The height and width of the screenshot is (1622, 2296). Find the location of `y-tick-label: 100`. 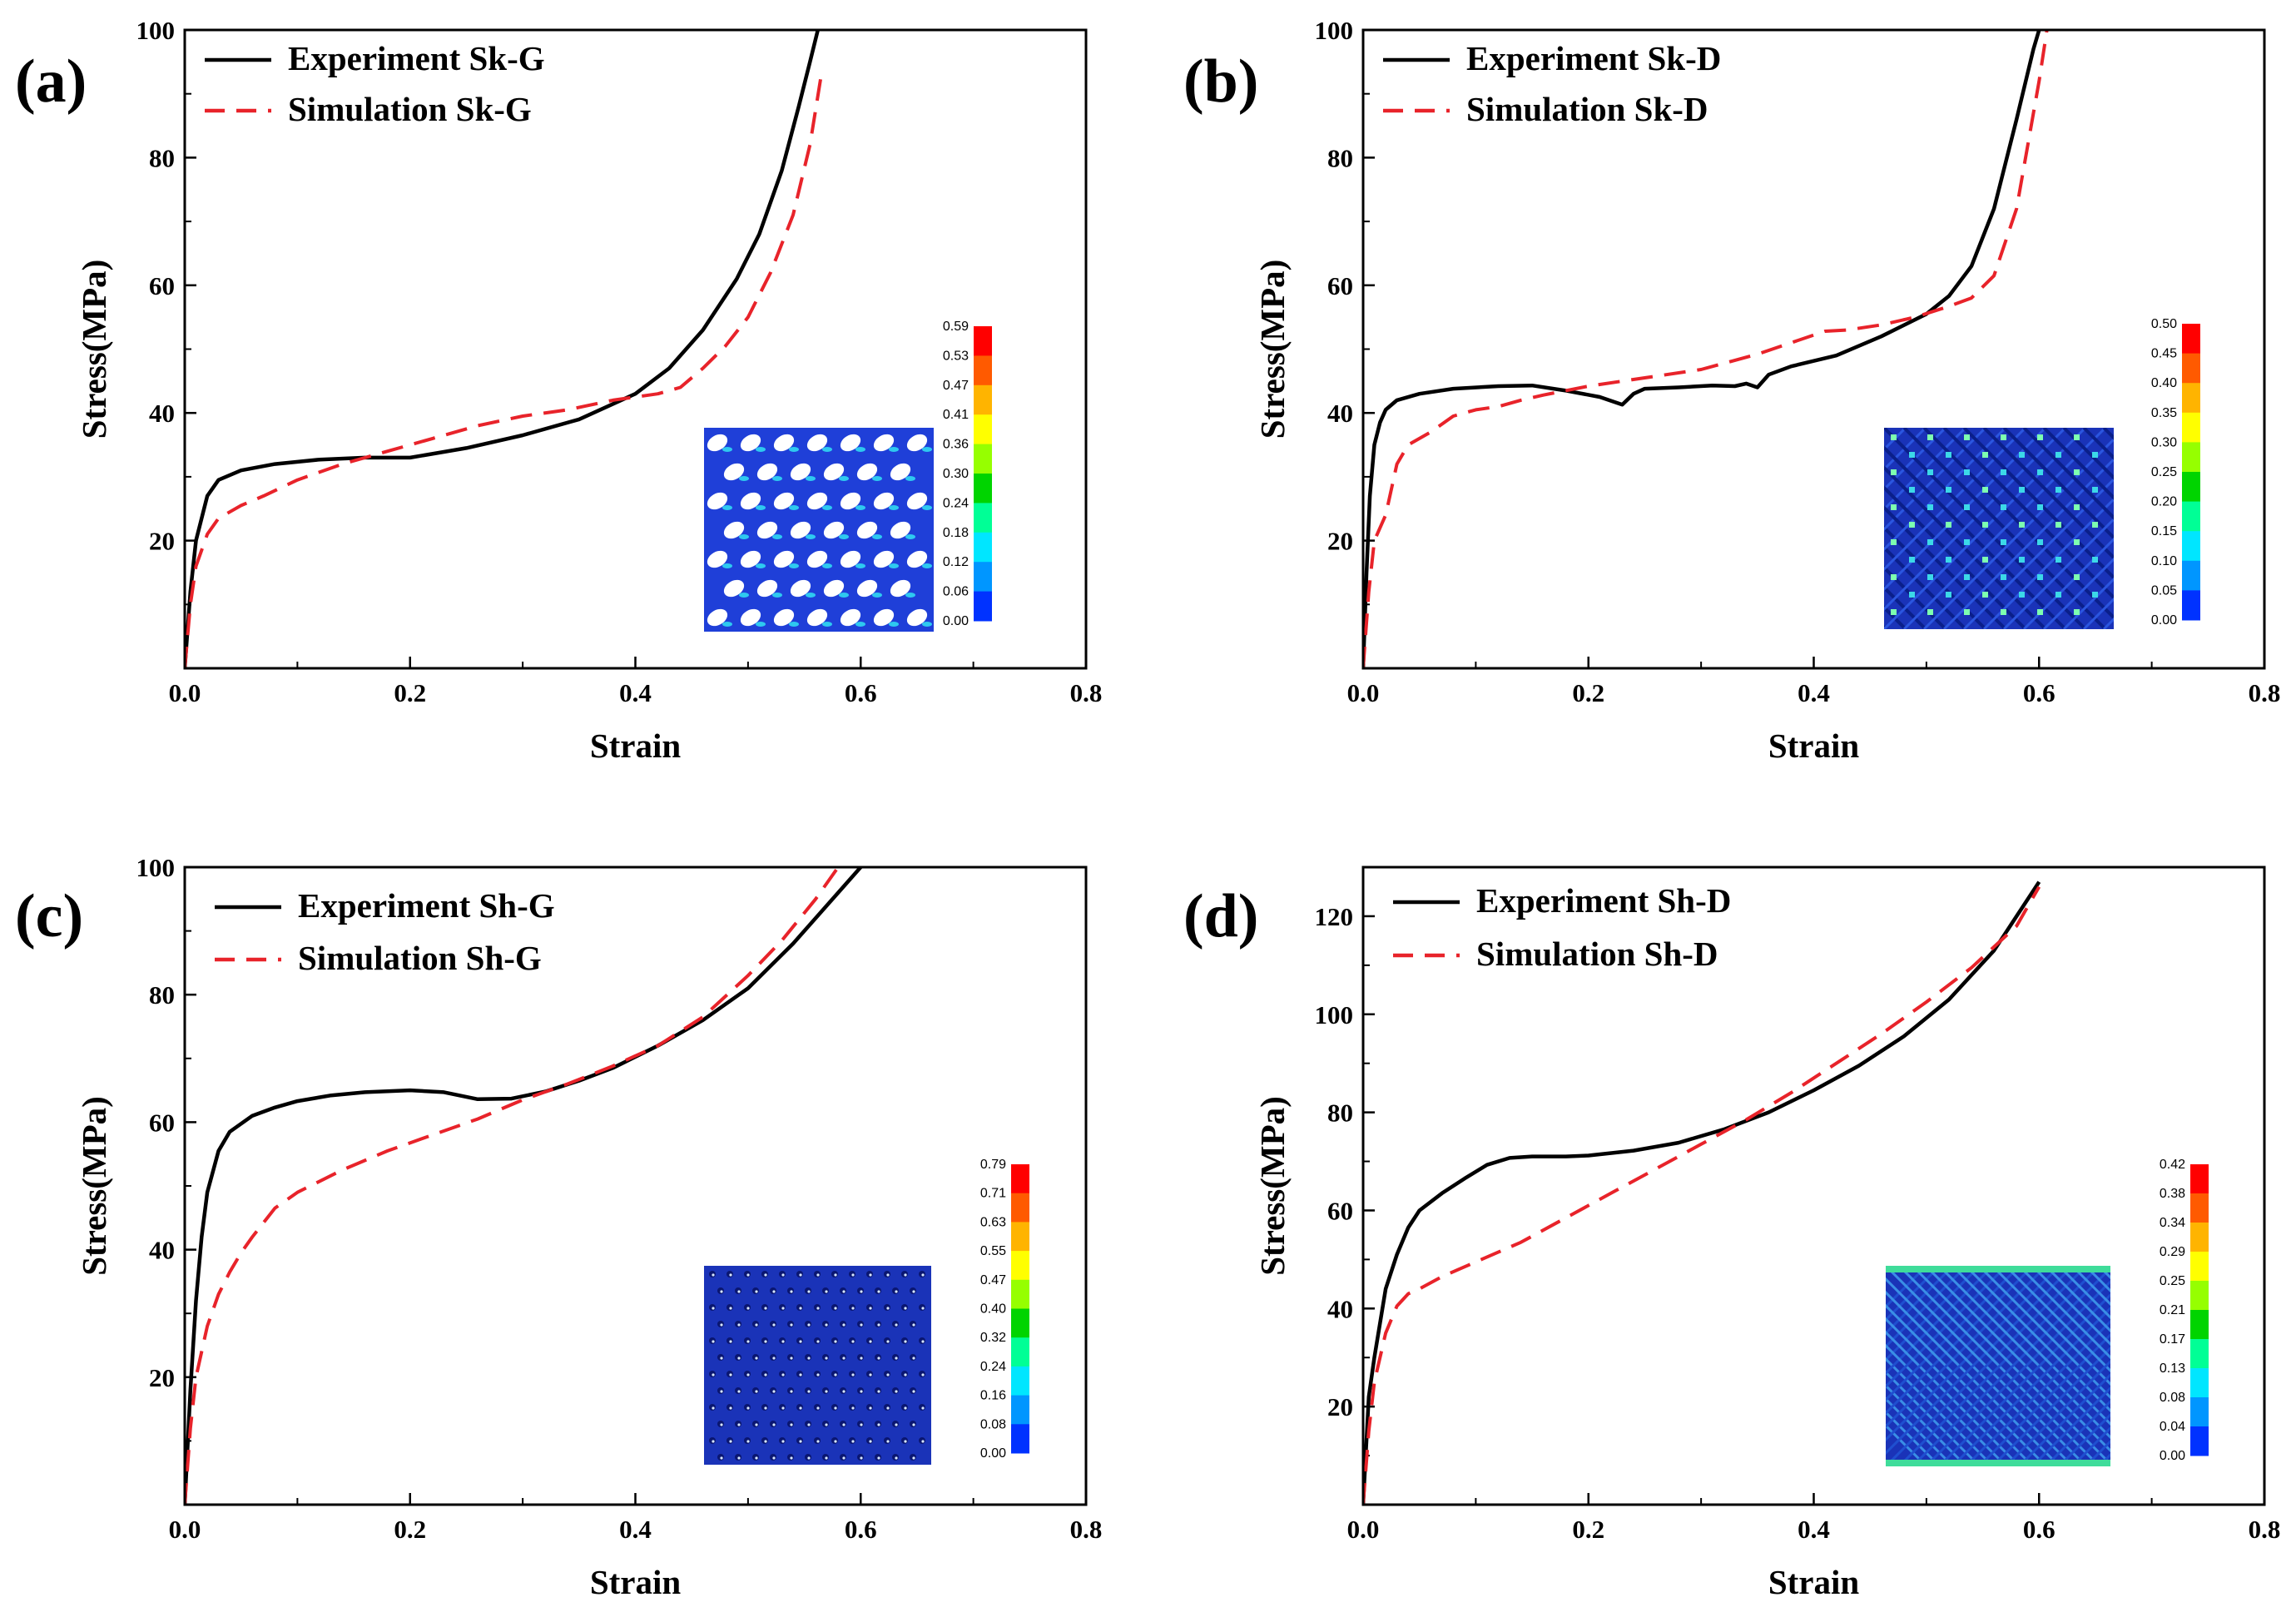

y-tick-label: 100 is located at coordinates (156, 30).